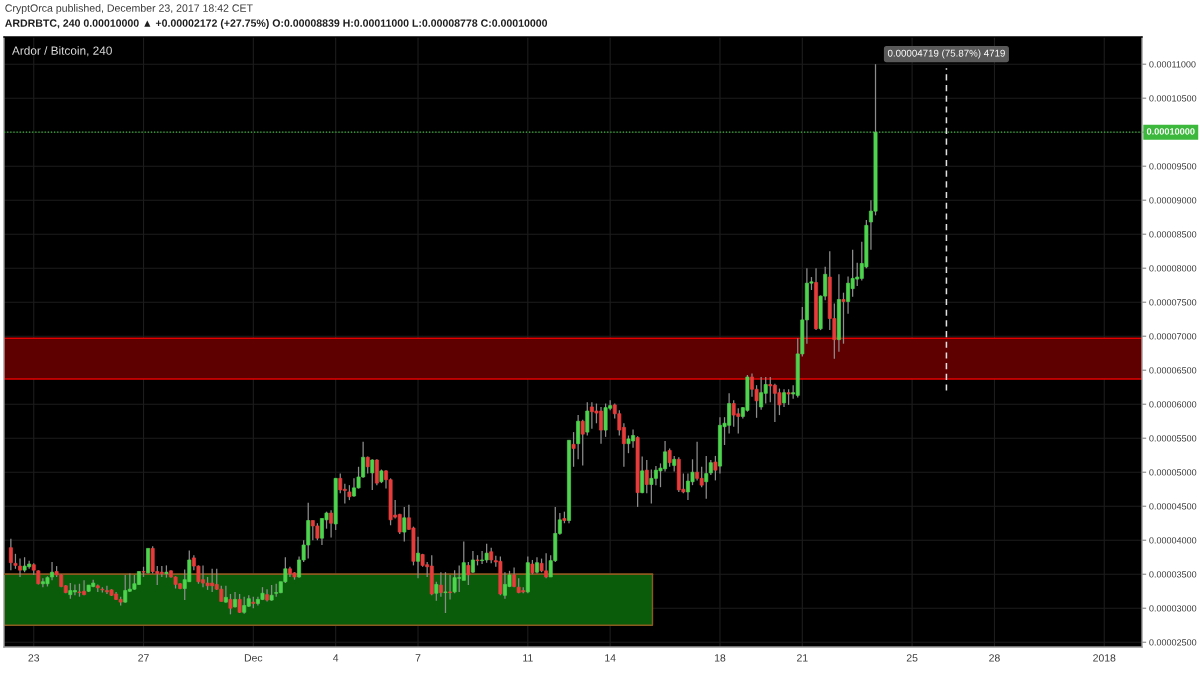  Describe the element at coordinates (143, 658) in the screenshot. I see `x-tick-label: 27` at that location.